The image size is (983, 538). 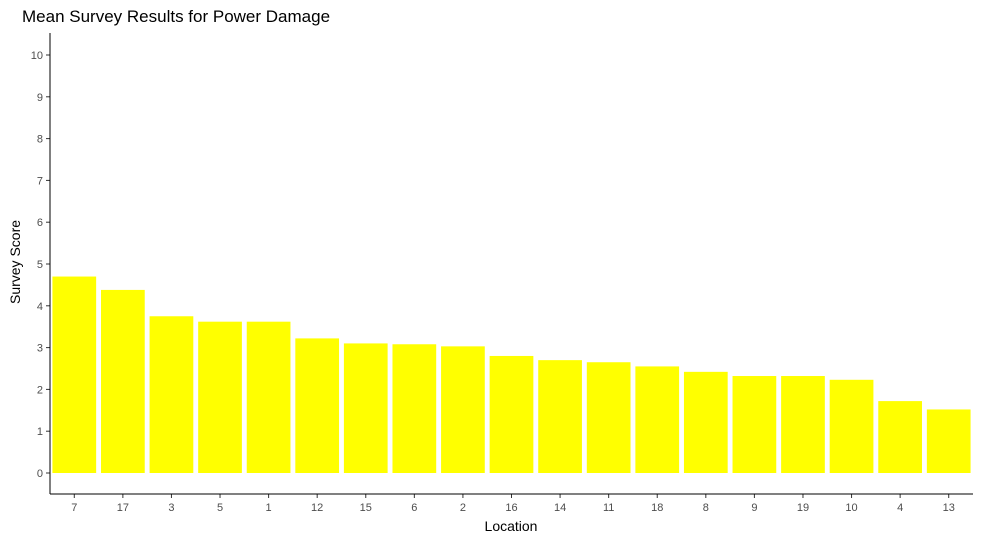 What do you see at coordinates (220, 508) in the screenshot?
I see `x-tick-label: 5` at bounding box center [220, 508].